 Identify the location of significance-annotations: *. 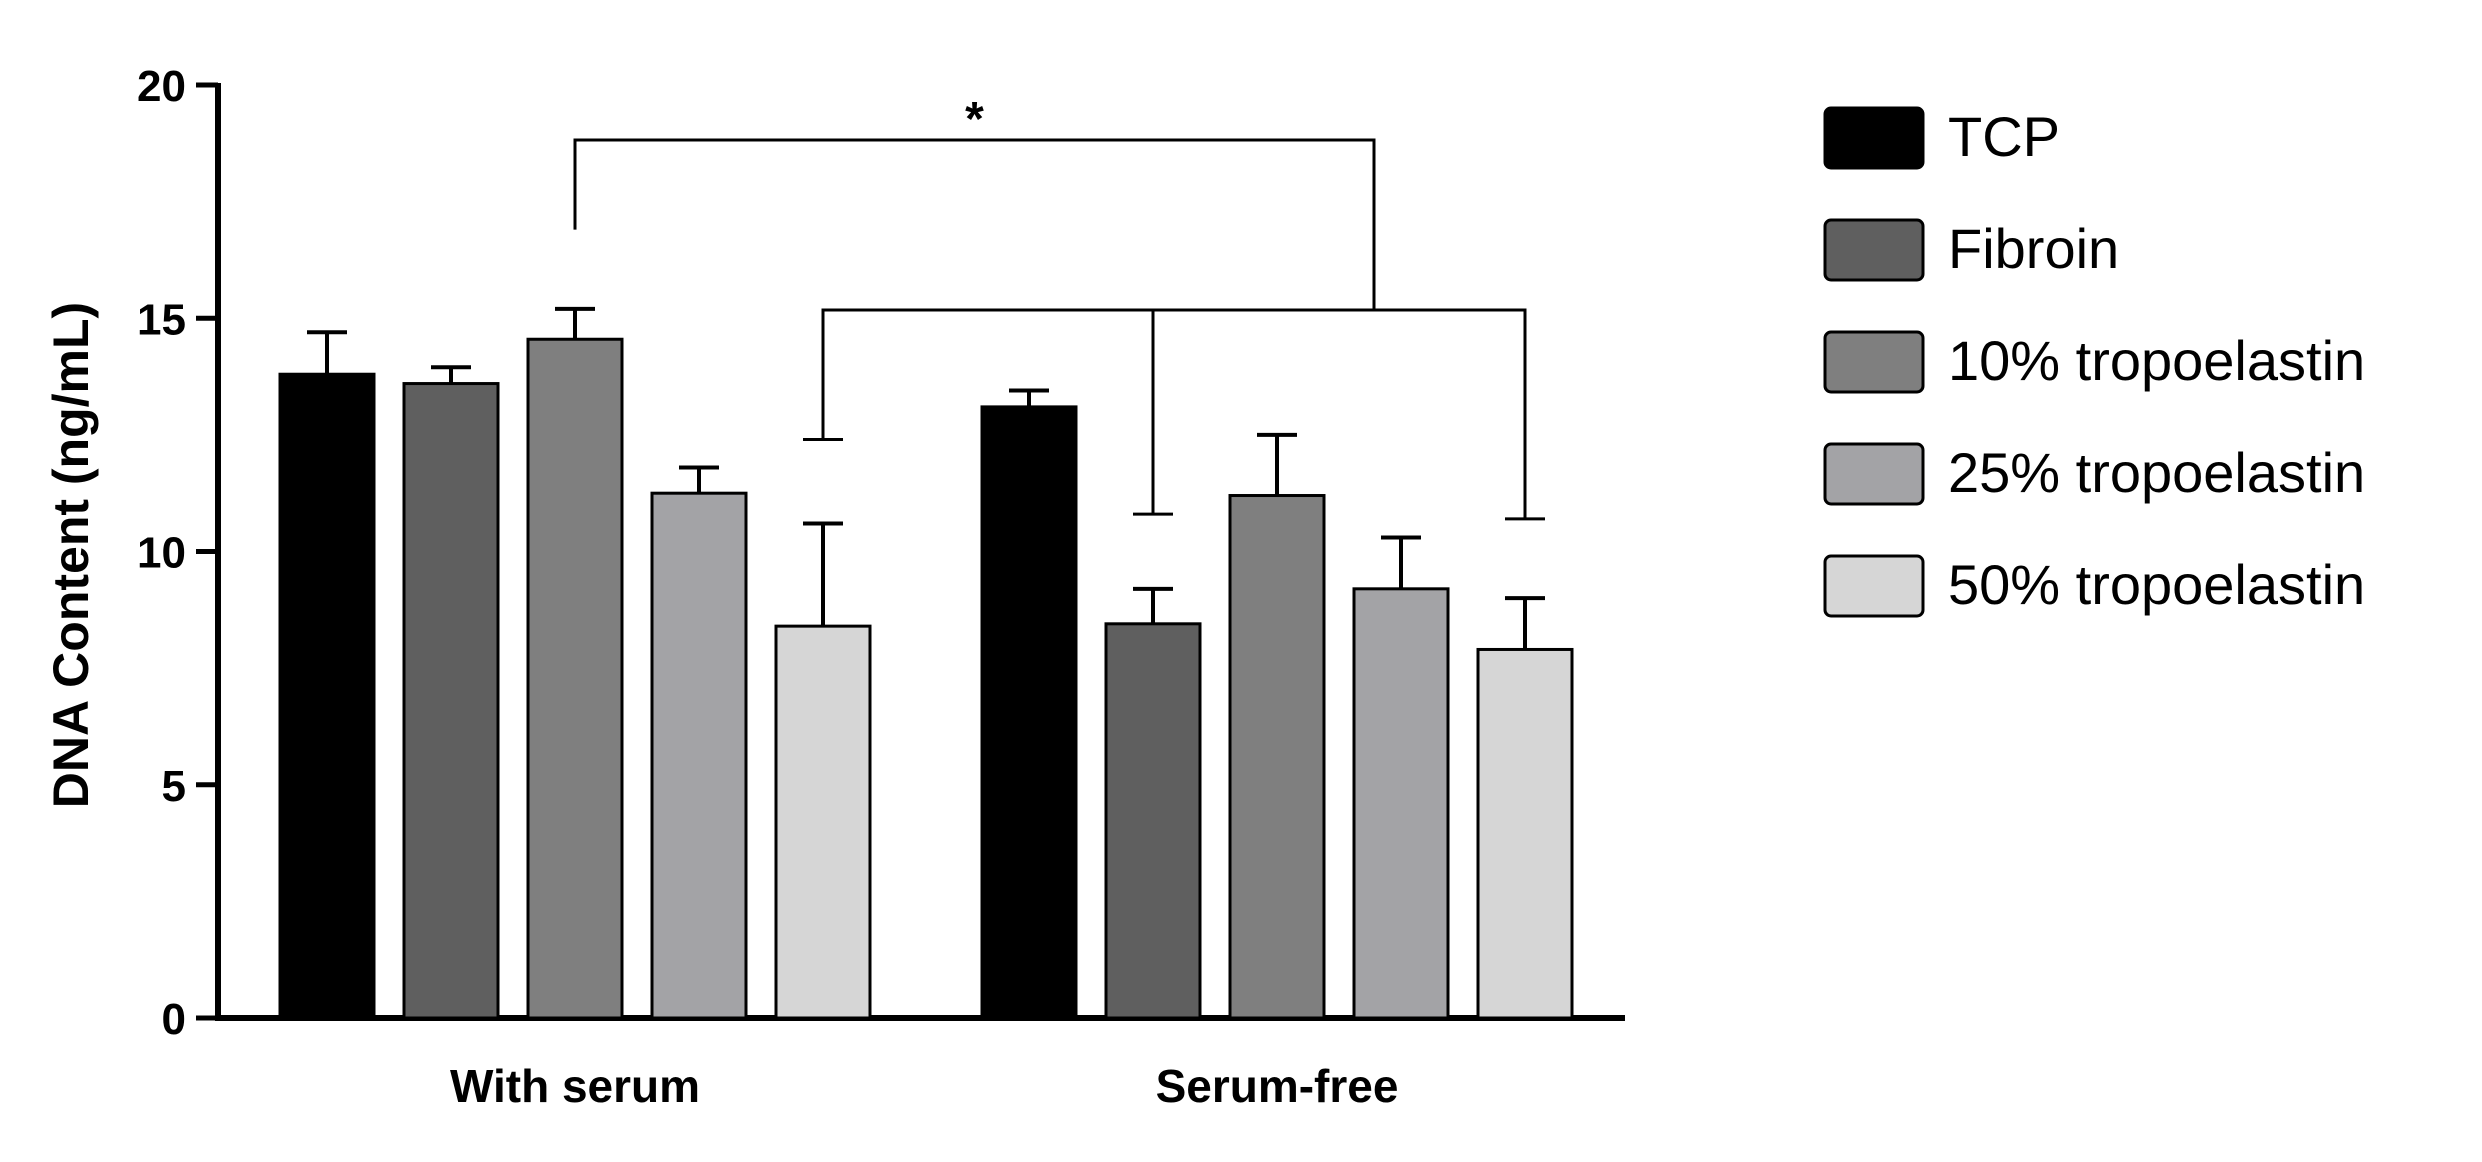
(1059, 307).